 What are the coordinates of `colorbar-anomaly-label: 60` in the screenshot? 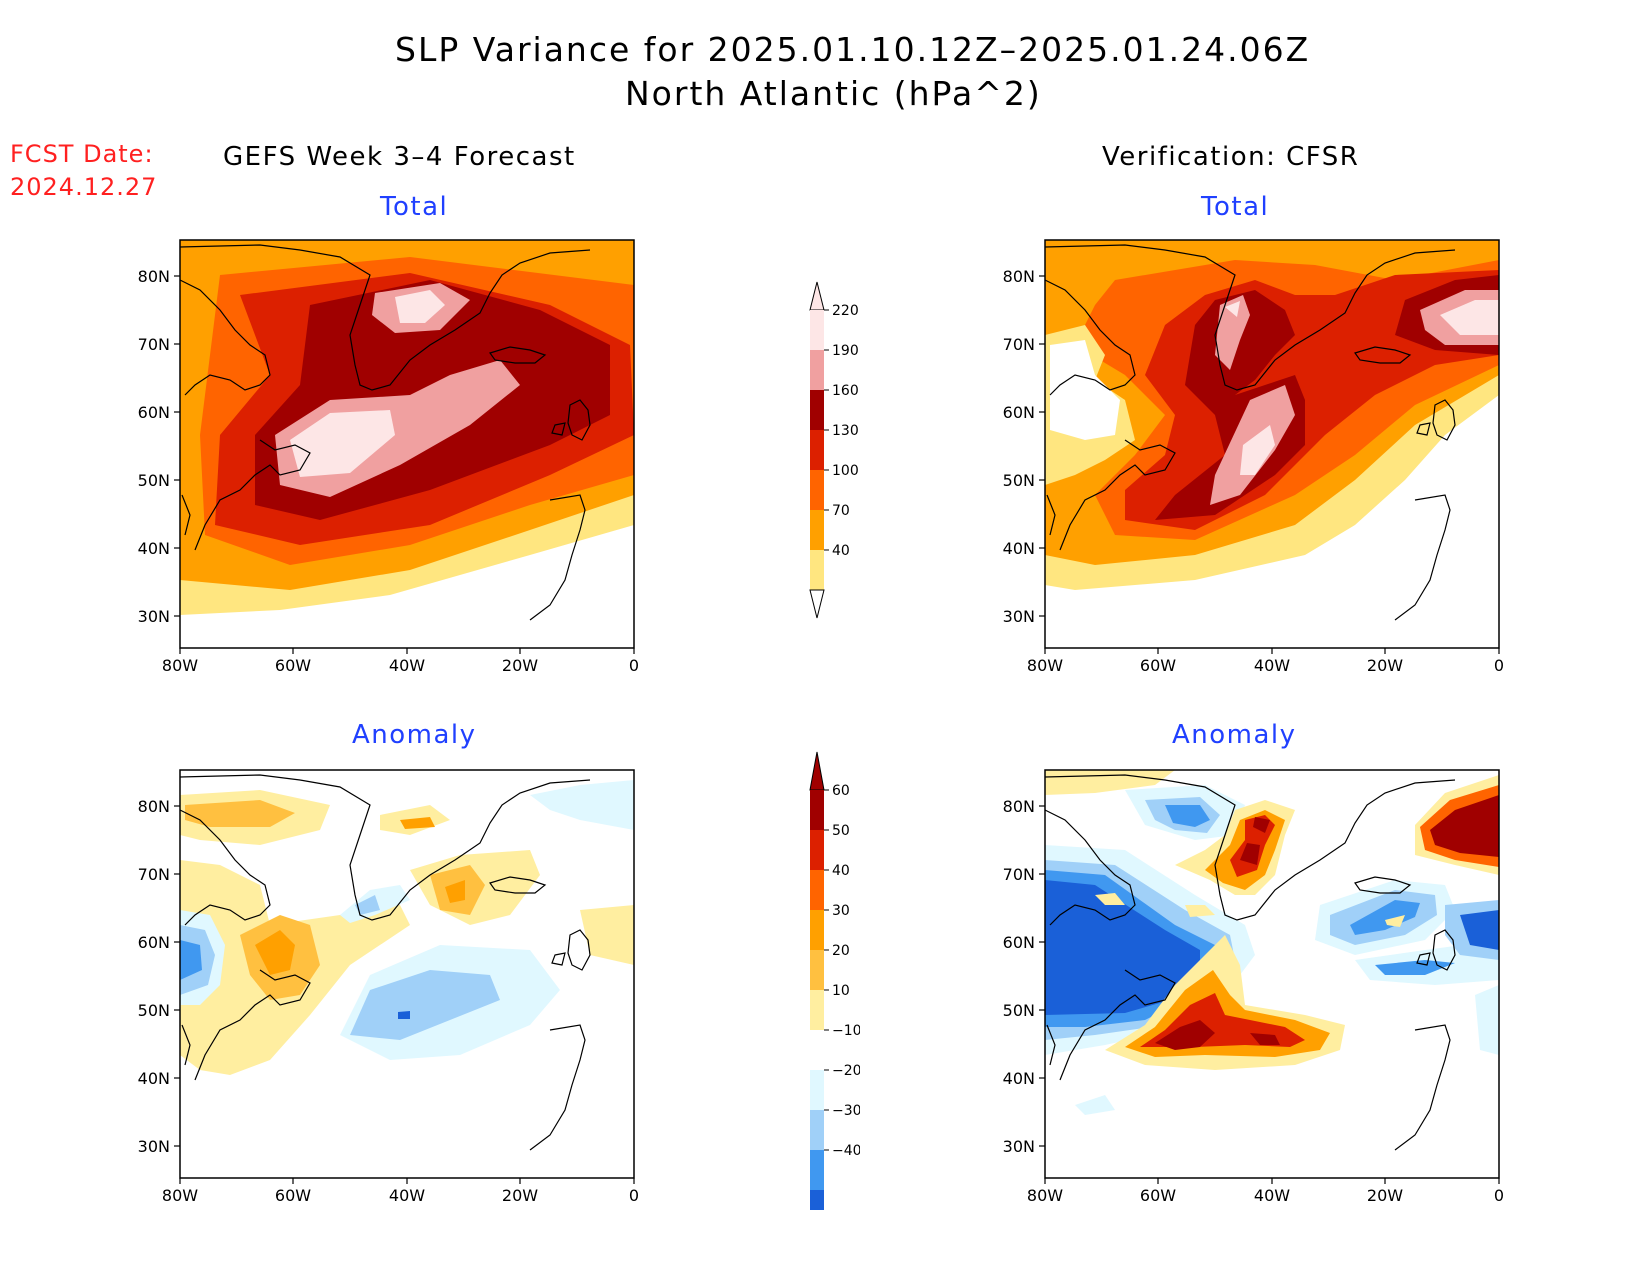 It's located at (841, 791).